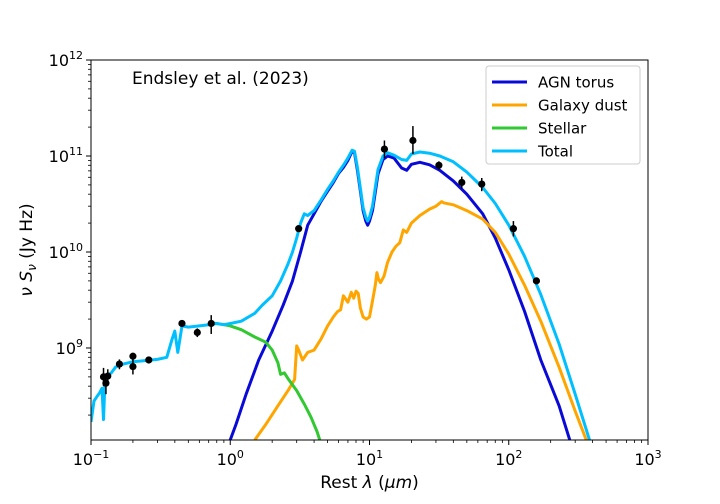 The image size is (720, 504). I want to click on x-tick-label: 10³, so click(647, 458).